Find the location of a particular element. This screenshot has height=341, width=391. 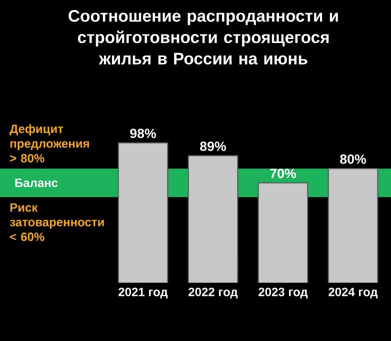

data-label: 80% is located at coordinates (353, 159).